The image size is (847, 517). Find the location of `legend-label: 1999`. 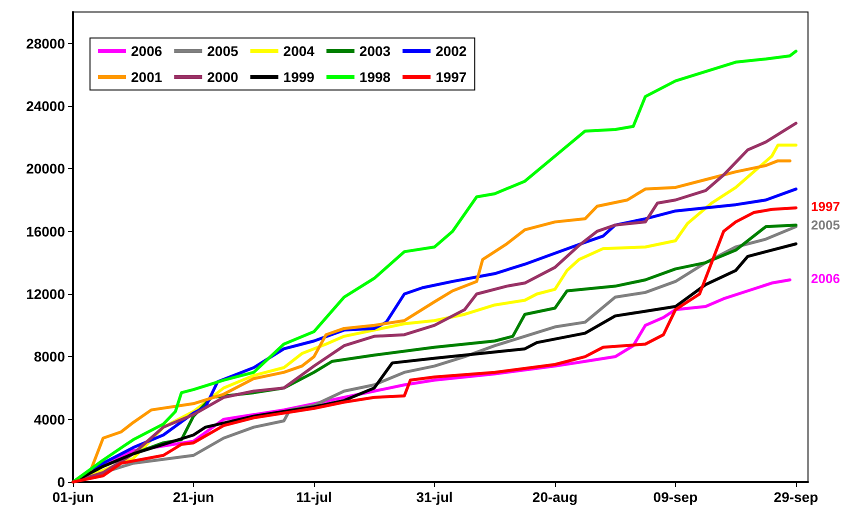

legend-label: 1999 is located at coordinates (299, 77).